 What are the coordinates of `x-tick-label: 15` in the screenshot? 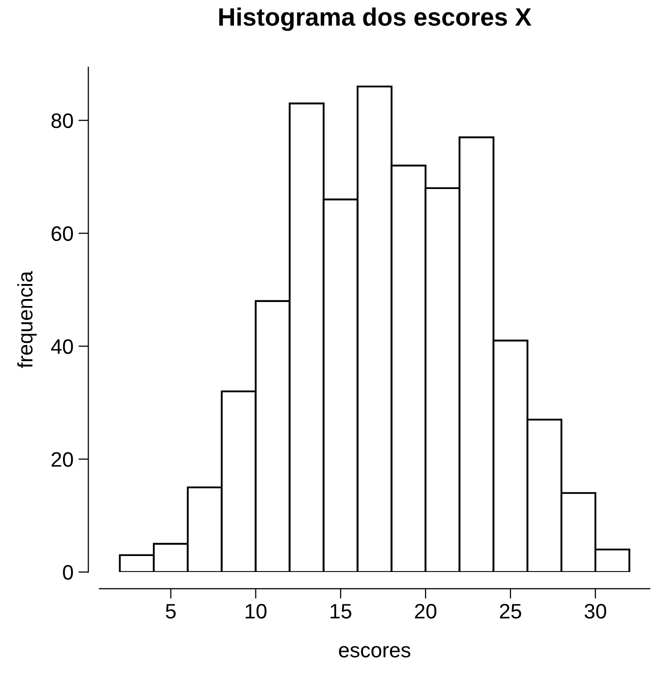 It's located at (341, 611).